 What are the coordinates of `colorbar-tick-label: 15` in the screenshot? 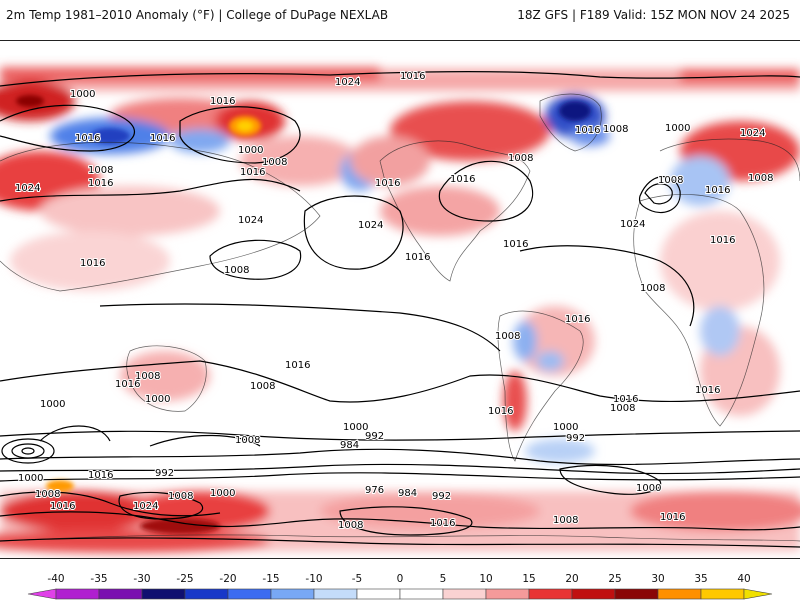 It's located at (529, 579).